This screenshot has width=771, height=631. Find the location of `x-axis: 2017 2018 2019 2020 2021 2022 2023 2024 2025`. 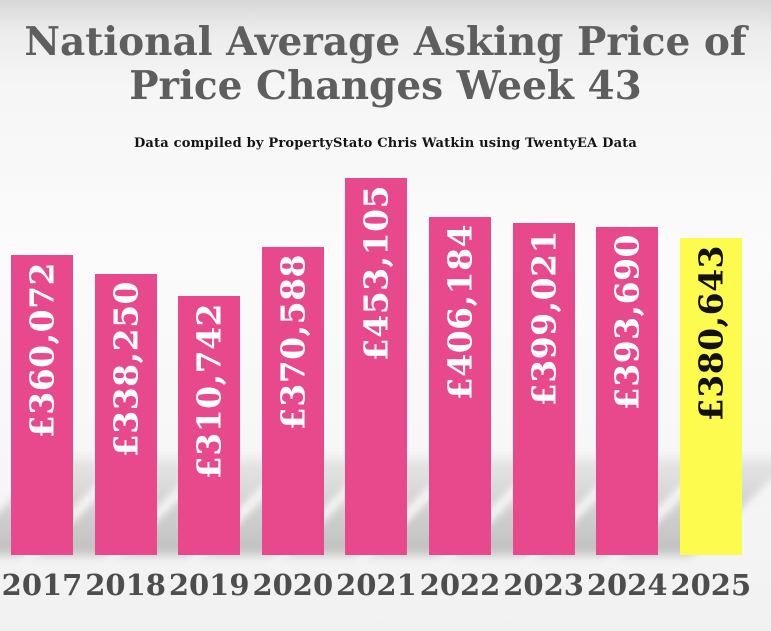

x-axis: 2017 2018 2019 2020 2021 2022 2023 2024 2025 is located at coordinates (385, 590).